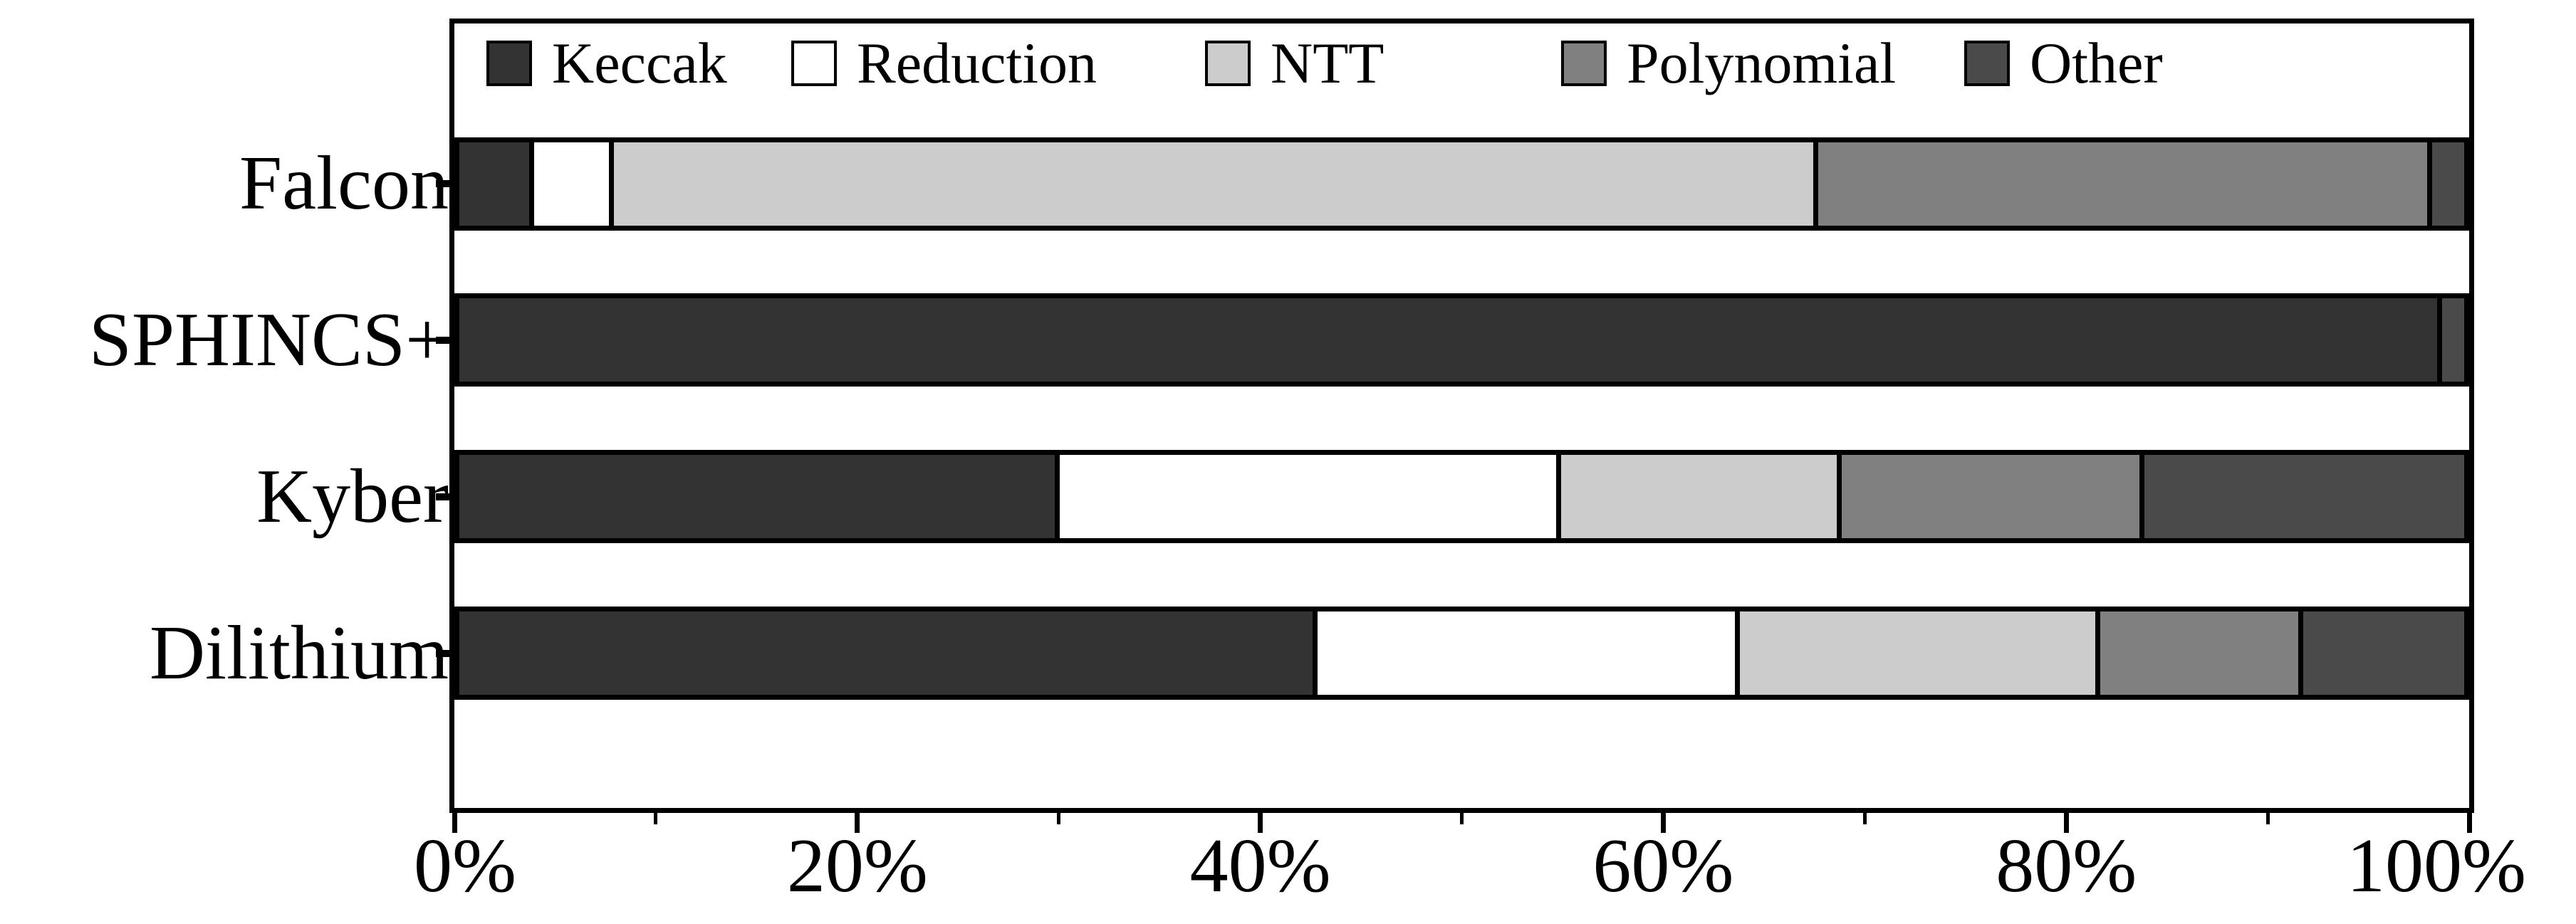  What do you see at coordinates (757, 496) in the screenshot?
I see `bar-segment-kyber-keccak` at bounding box center [757, 496].